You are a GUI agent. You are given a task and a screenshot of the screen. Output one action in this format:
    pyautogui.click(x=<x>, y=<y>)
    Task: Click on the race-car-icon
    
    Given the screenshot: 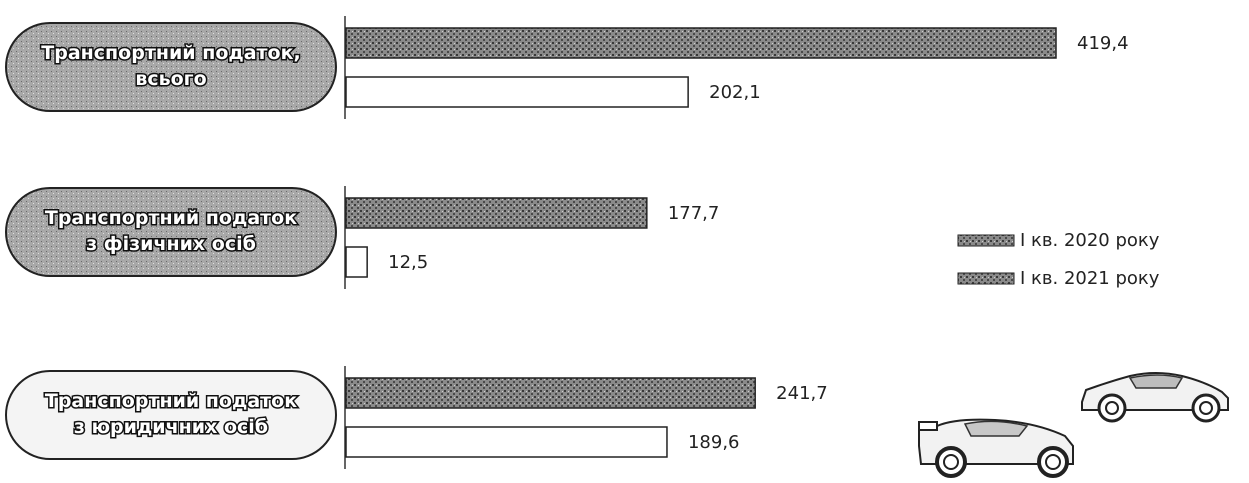 What is the action you would take?
    pyautogui.click(x=996, y=448)
    